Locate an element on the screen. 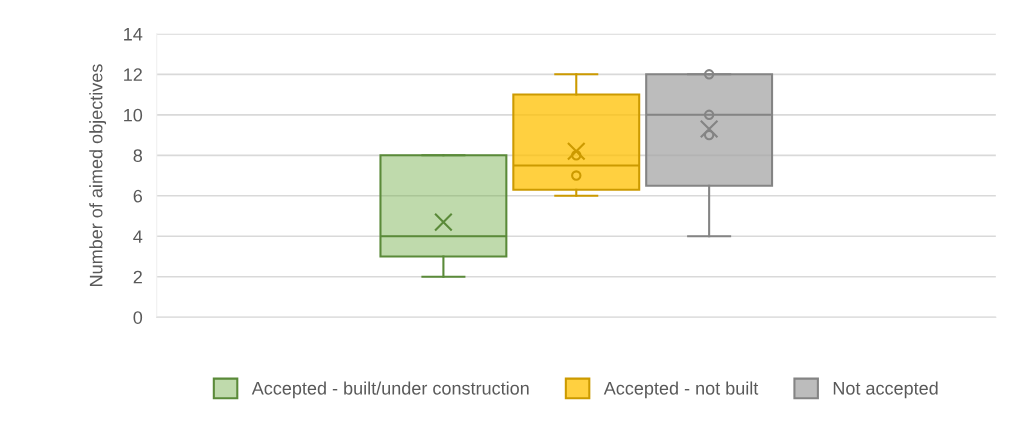 The height and width of the screenshot is (423, 1011). y-tick-label: 14 is located at coordinates (133, 34).